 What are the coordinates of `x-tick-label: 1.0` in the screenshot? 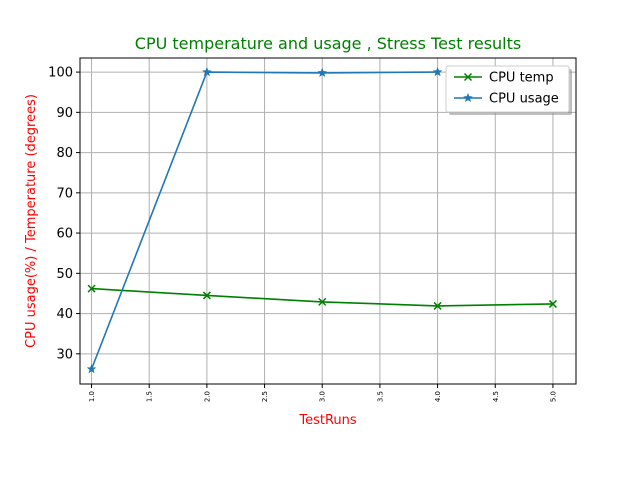 It's located at (92, 396).